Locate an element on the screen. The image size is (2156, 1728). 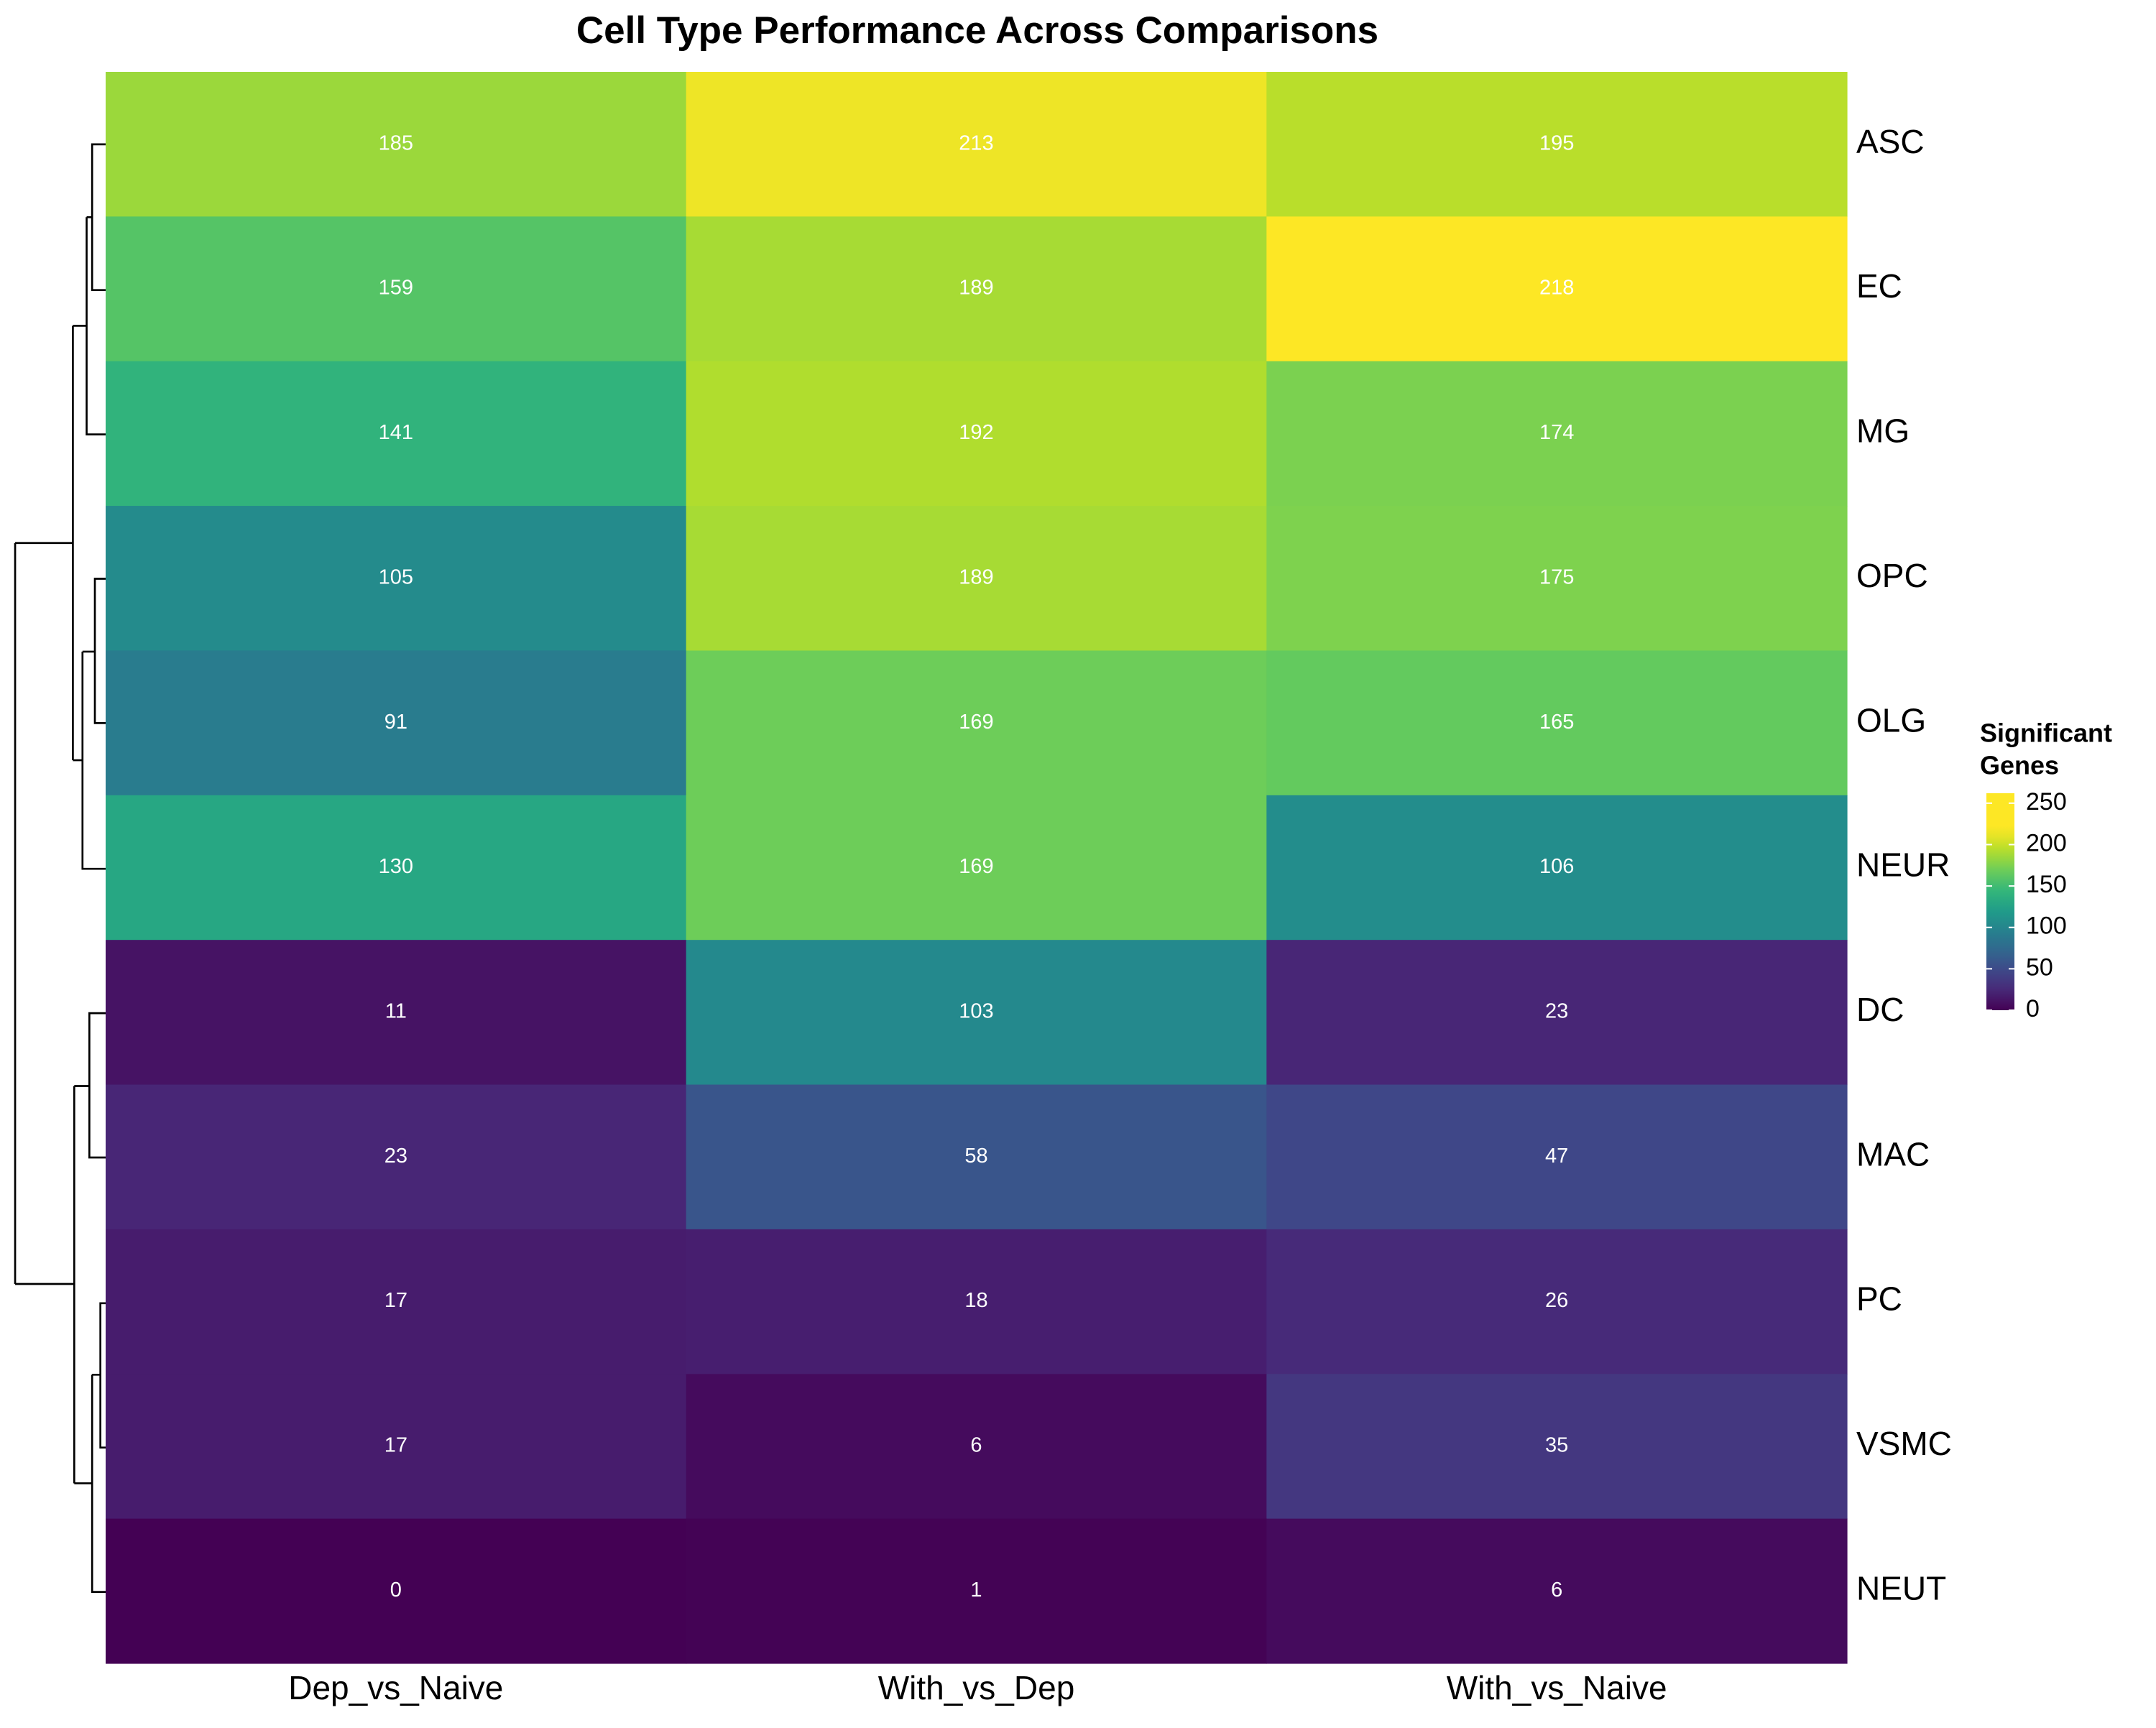
colorbar-tick-label: 250 is located at coordinates (2046, 802).